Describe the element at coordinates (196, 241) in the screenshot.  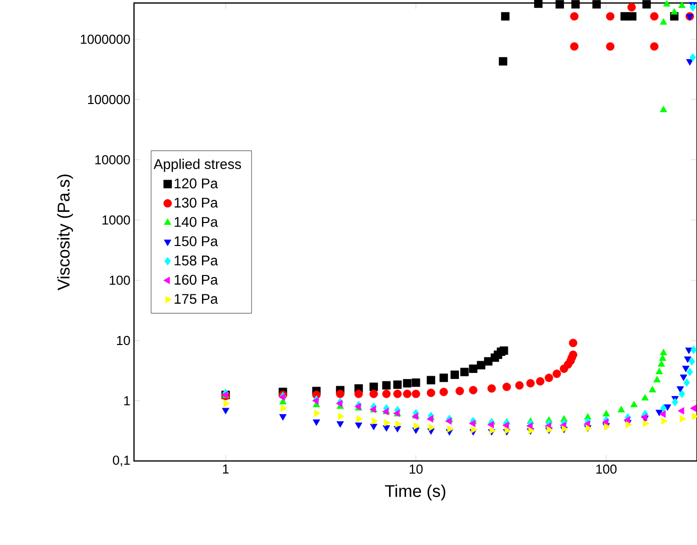
I see `legend-label: 150 Pa` at that location.